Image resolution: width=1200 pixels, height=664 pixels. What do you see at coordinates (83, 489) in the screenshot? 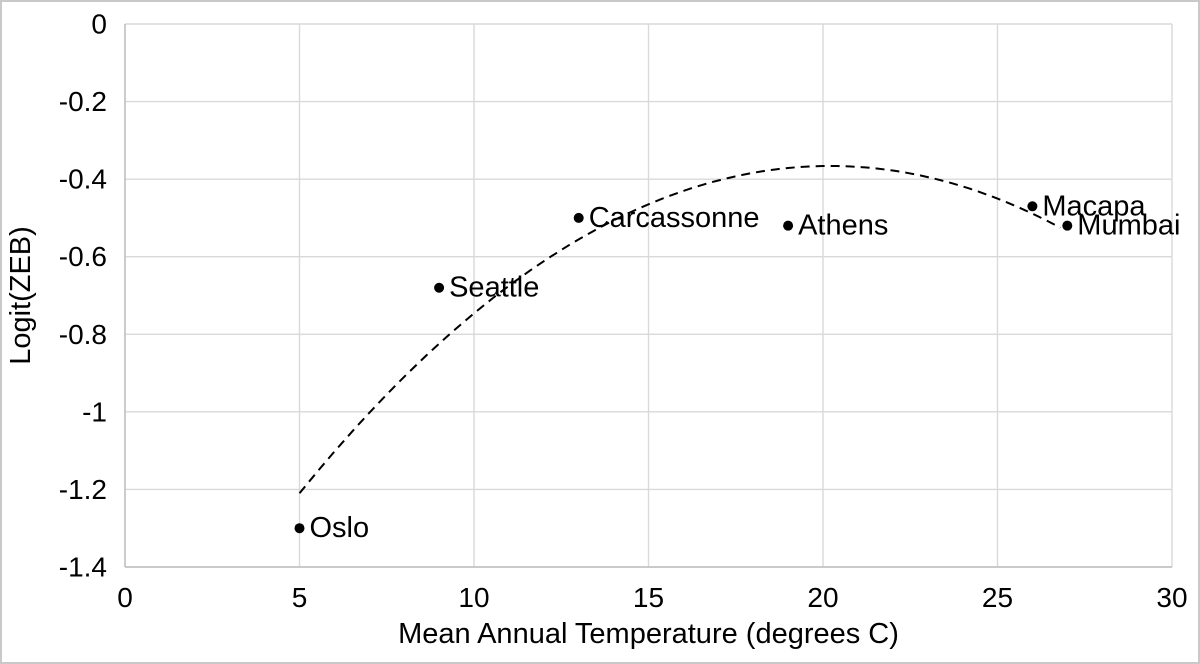
I see `y-tick-label: -1.2` at bounding box center [83, 489].